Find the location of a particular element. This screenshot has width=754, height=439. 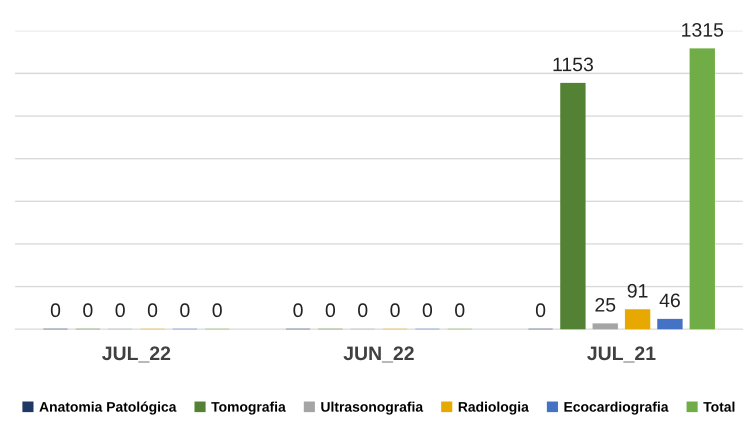

data-label: 1153 is located at coordinates (573, 65).